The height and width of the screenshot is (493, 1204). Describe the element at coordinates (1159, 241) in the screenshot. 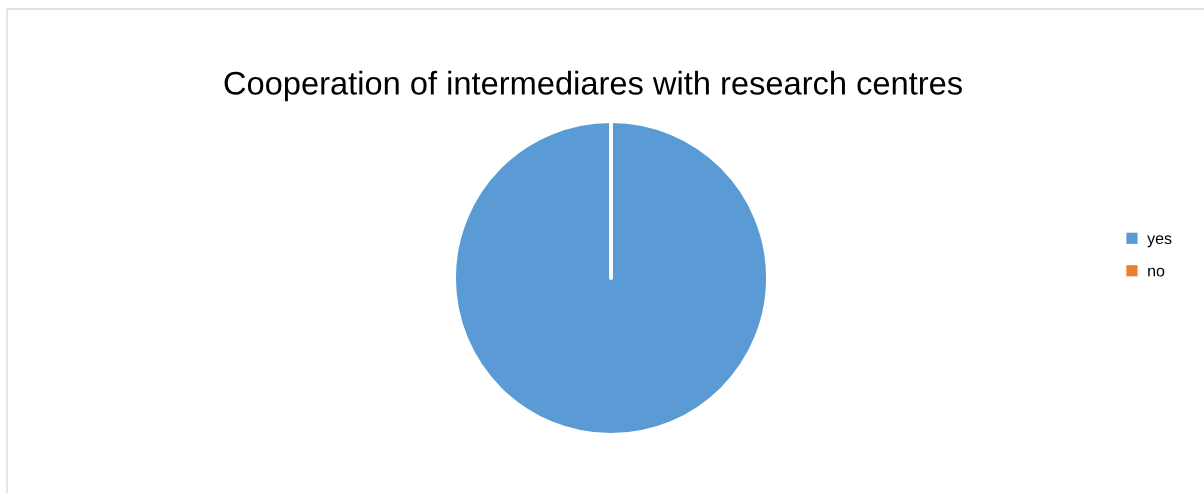

I see `legend-label: yes` at that location.